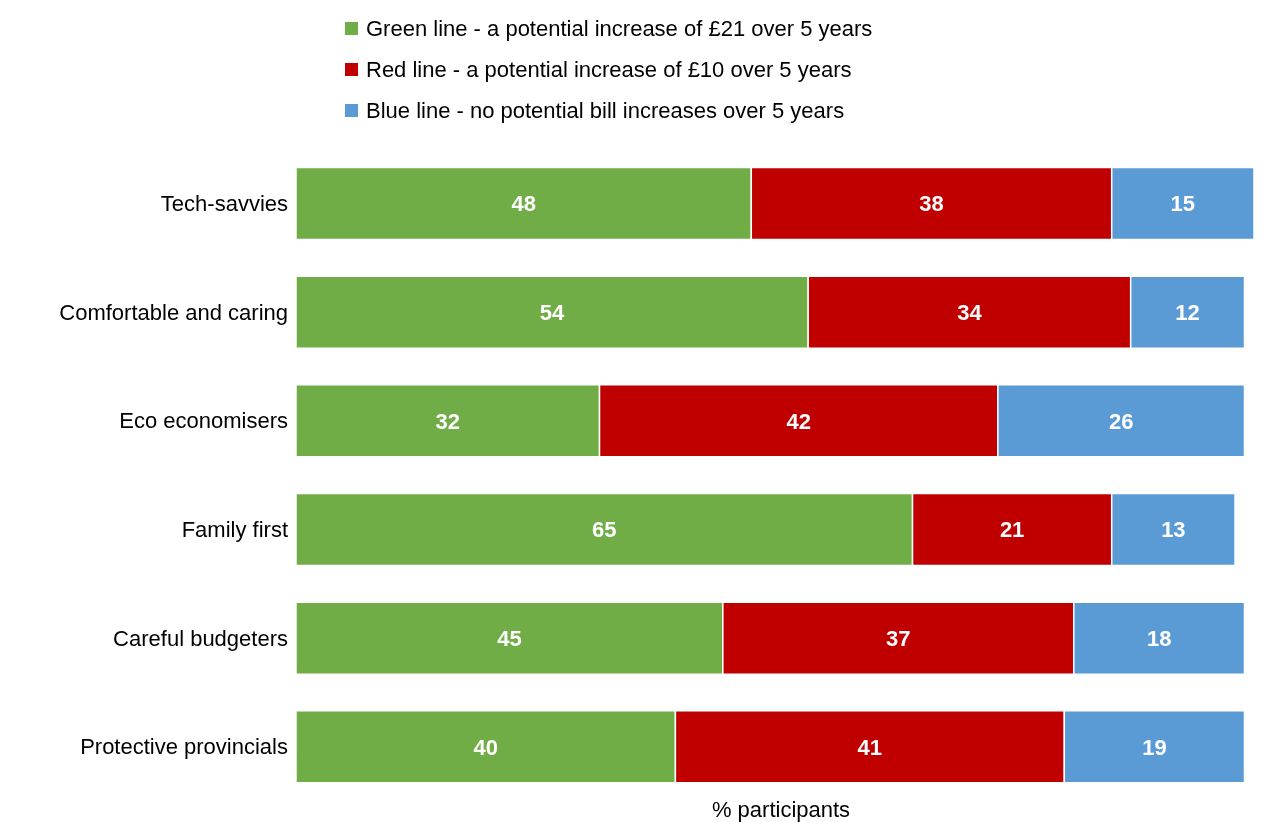 This screenshot has height=822, width=1262. I want to click on y-tick-label: Tech-savvies, so click(224, 204).